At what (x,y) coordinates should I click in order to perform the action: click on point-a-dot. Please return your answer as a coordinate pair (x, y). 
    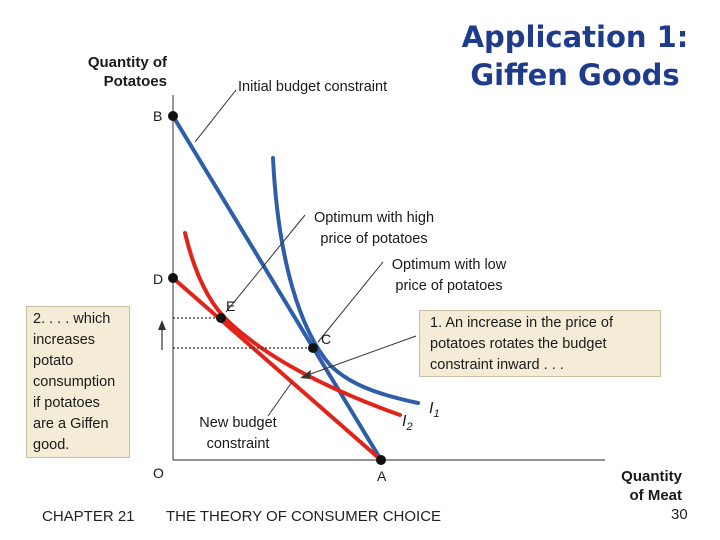
    Looking at the image, I should click on (381, 460).